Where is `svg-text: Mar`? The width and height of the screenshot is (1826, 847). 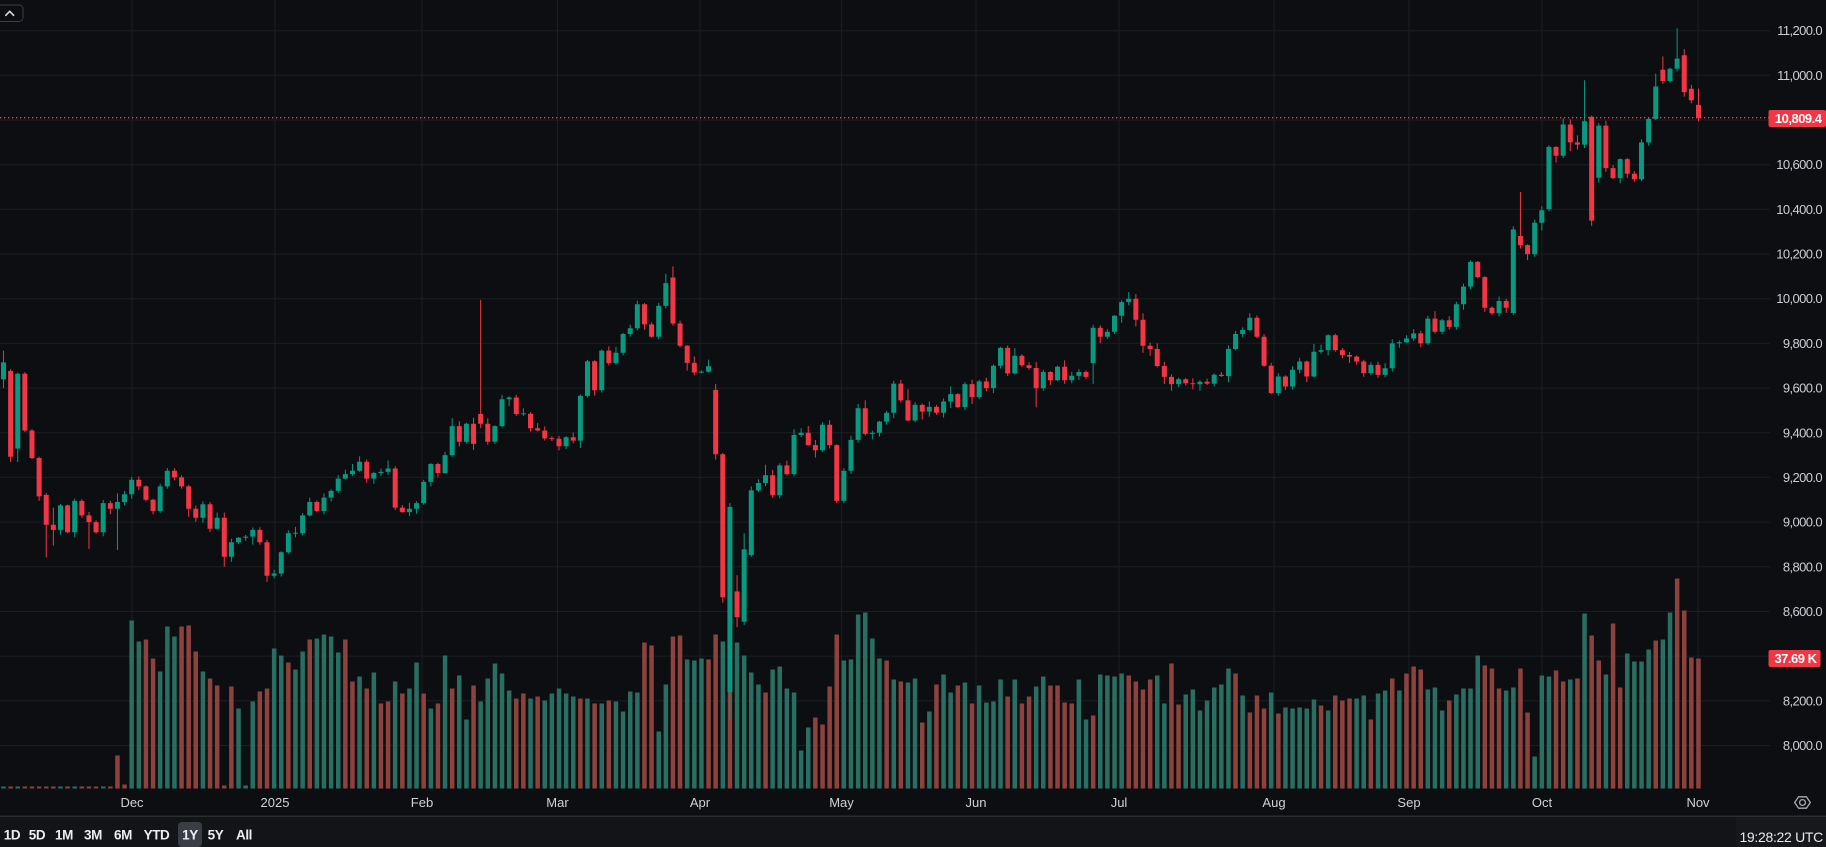 svg-text: Mar is located at coordinates (557, 802).